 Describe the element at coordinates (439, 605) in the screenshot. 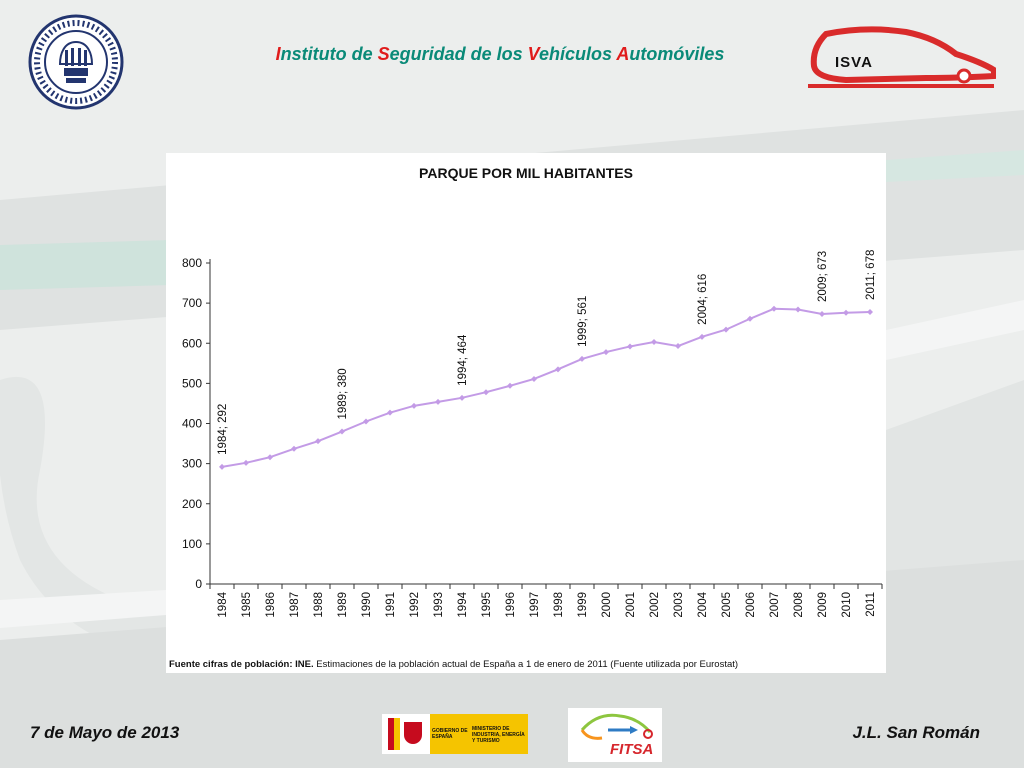

I see `x-tick-label: 1993` at that location.